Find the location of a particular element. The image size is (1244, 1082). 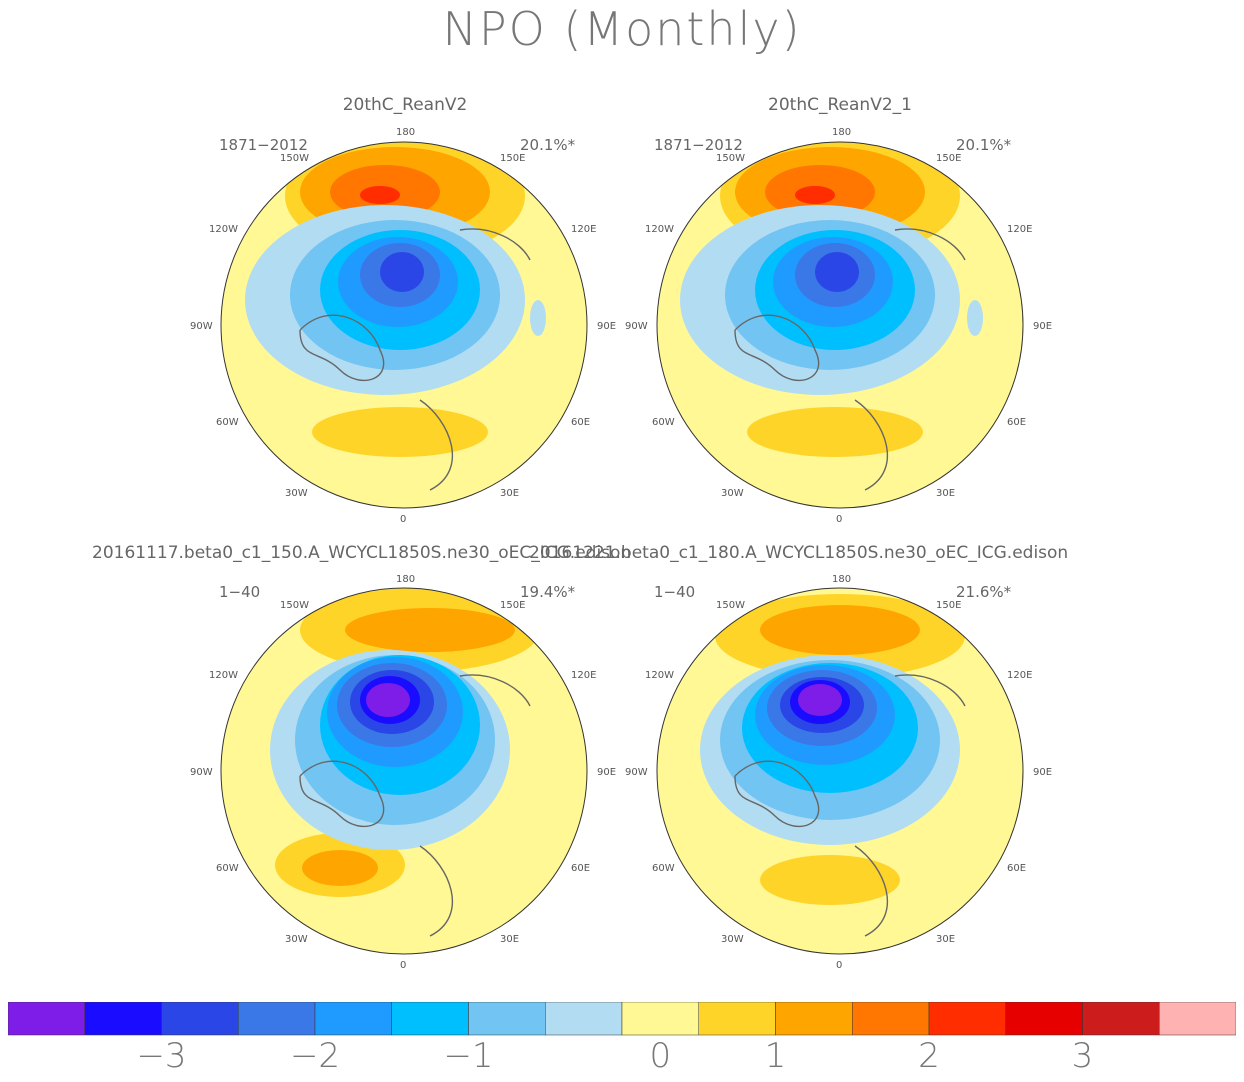

variance-label: 19.4%* is located at coordinates (548, 592).